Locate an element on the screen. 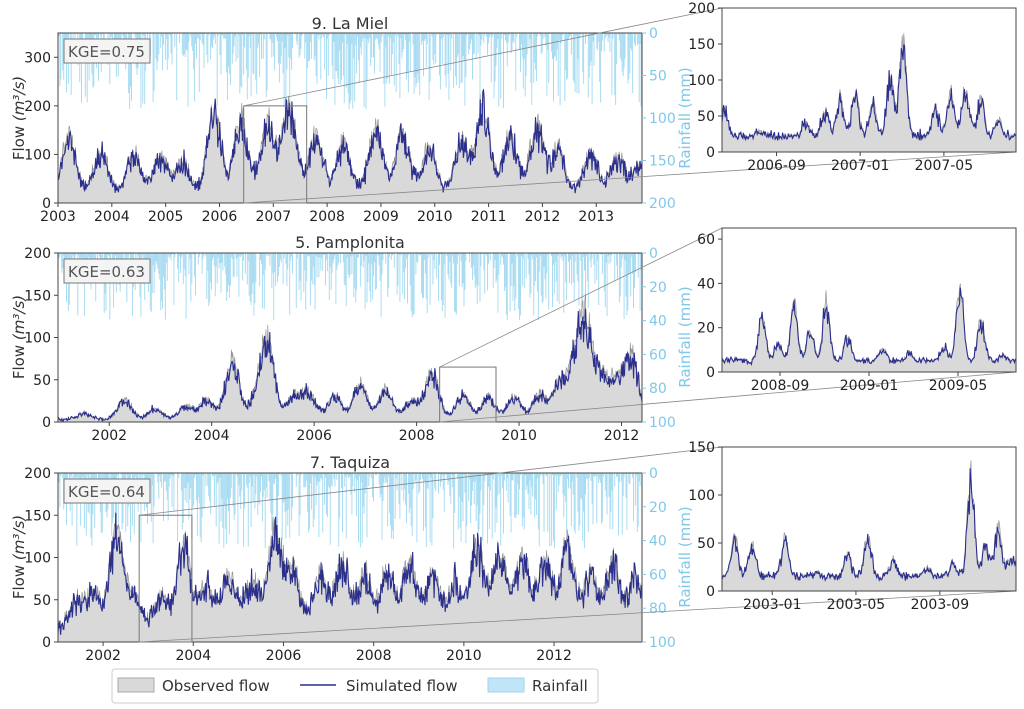 The image size is (1024, 709). x-tick-label: 2008-09 is located at coordinates (780, 386).